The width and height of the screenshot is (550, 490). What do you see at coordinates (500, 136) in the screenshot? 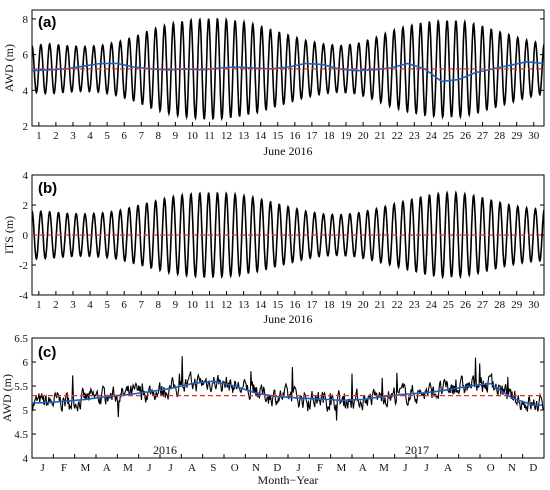
I see `panel-a-xtick-label: 28` at bounding box center [500, 136].